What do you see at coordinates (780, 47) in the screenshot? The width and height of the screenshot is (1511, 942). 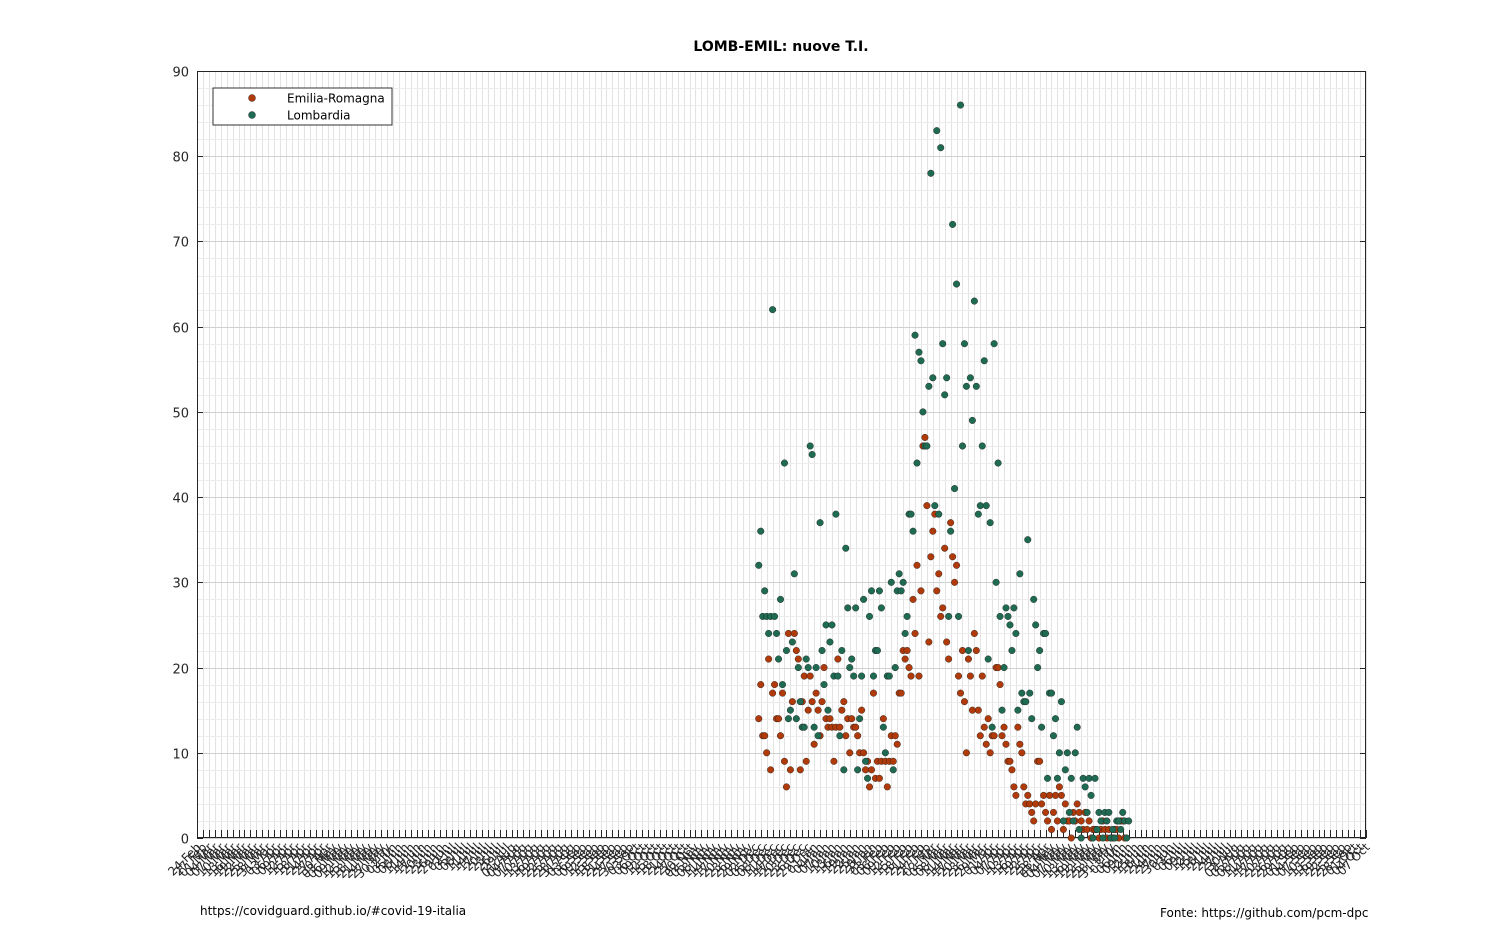 I see `chart-title: LOMB-EMIL: nuove T.I.` at bounding box center [780, 47].